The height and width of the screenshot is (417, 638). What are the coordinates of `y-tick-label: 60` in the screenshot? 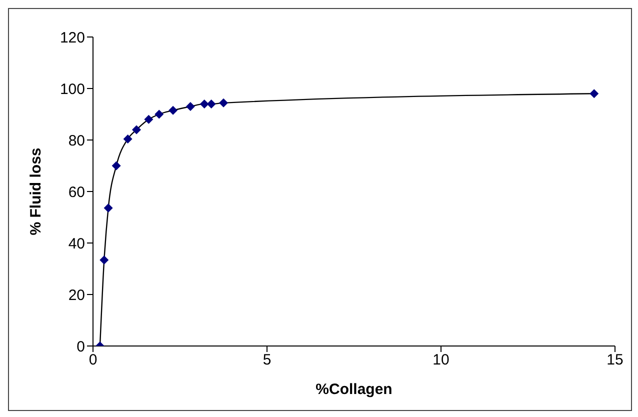 It's located at (76, 192).